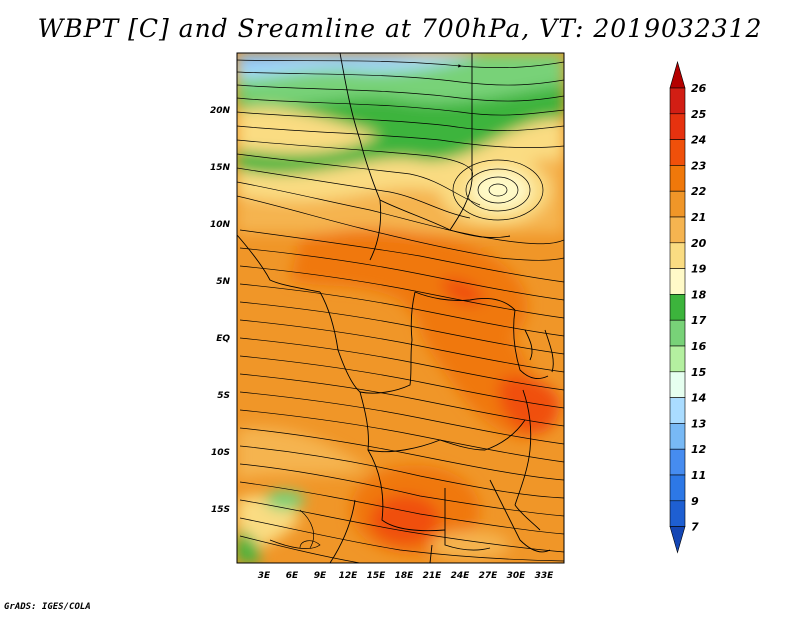 This screenshot has width=800, height=618. What do you see at coordinates (264, 576) in the screenshot?
I see `lon-label: 3E` at bounding box center [264, 576].